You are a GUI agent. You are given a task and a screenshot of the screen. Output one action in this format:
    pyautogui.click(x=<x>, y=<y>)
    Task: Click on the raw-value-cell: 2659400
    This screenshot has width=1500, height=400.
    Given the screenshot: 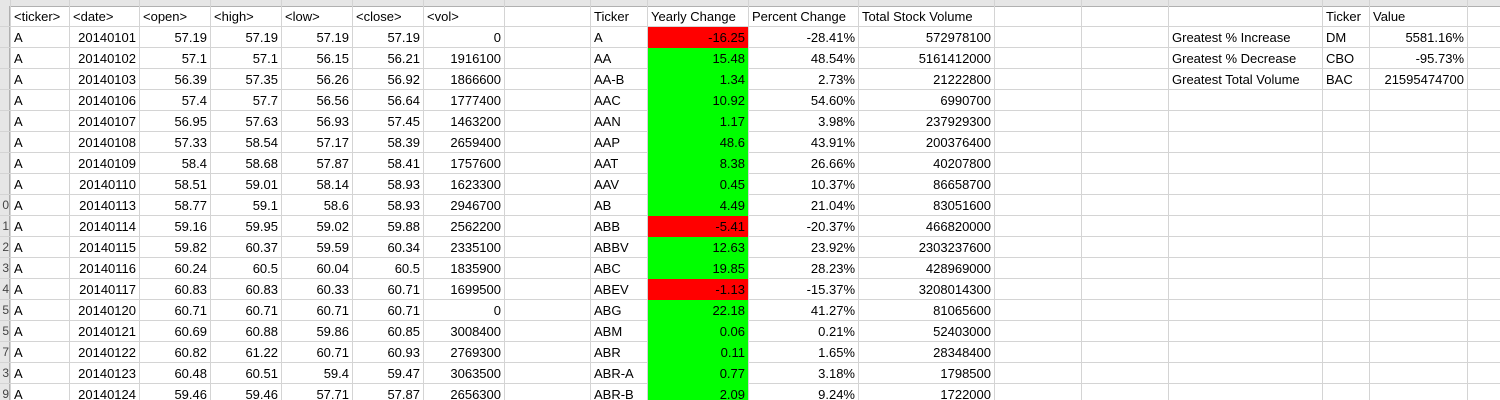 What is the action you would take?
    pyautogui.click(x=475, y=142)
    